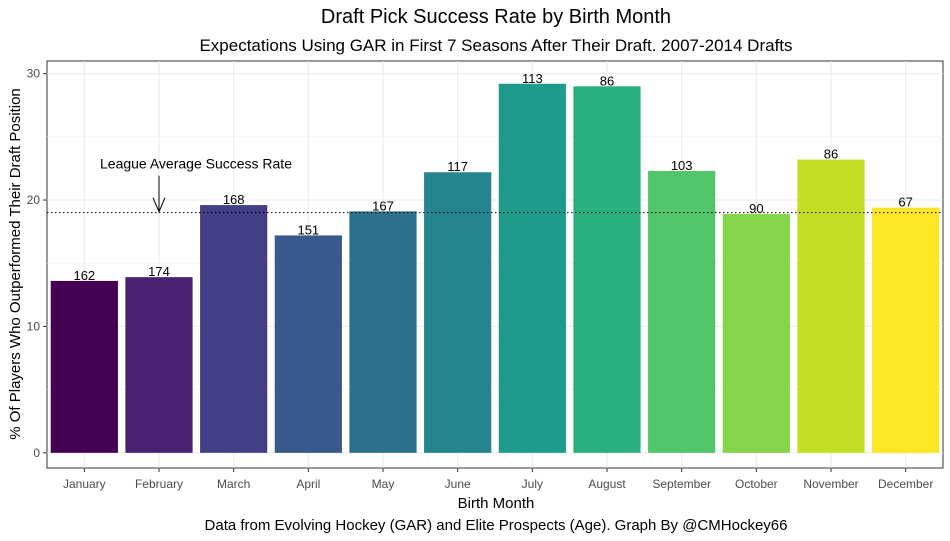 The image size is (950, 541). What do you see at coordinates (308, 344) in the screenshot?
I see `bar-april` at bounding box center [308, 344].